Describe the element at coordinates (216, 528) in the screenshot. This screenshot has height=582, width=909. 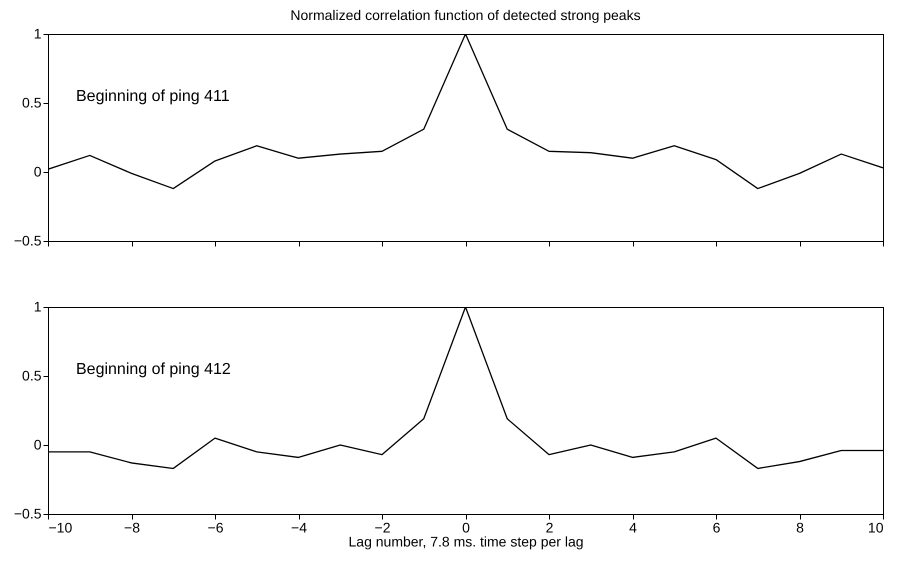
I see `x-tick-label: −6` at that location.